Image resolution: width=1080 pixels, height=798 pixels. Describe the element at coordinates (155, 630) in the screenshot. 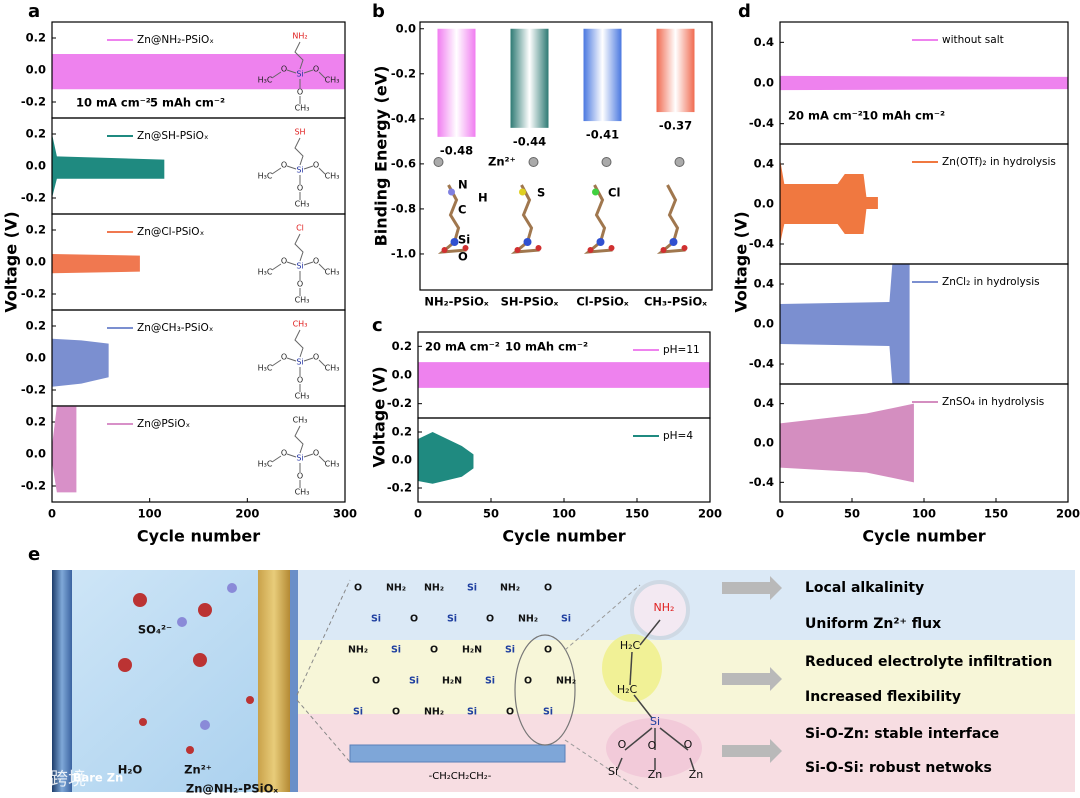

I see `schematic-label: SO₄²⁻` at that location.